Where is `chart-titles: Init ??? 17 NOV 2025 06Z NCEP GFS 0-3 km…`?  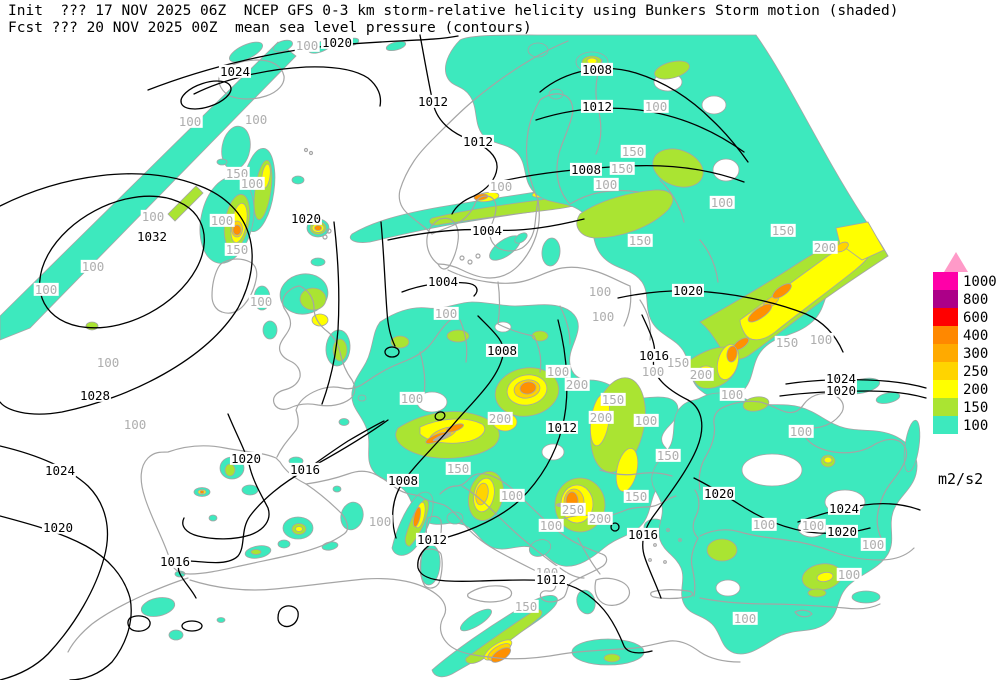
chart-titles: Init ??? 17 NOV 2025 06Z NCEP GFS 0-3 km… is located at coordinates (453, 20).